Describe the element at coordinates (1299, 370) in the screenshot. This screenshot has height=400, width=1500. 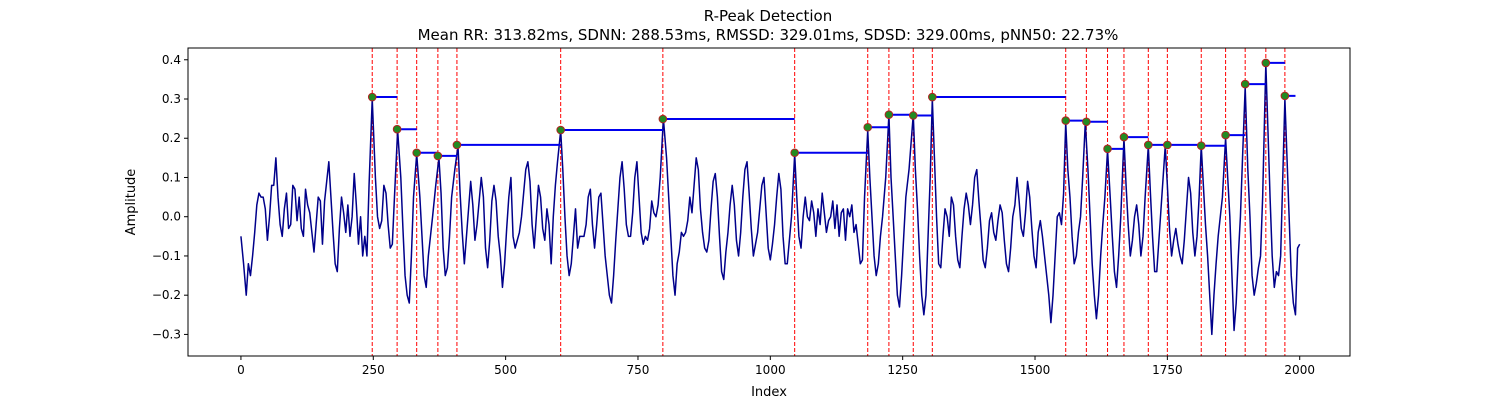
I see `x-tick-label-8: 2000` at that location.